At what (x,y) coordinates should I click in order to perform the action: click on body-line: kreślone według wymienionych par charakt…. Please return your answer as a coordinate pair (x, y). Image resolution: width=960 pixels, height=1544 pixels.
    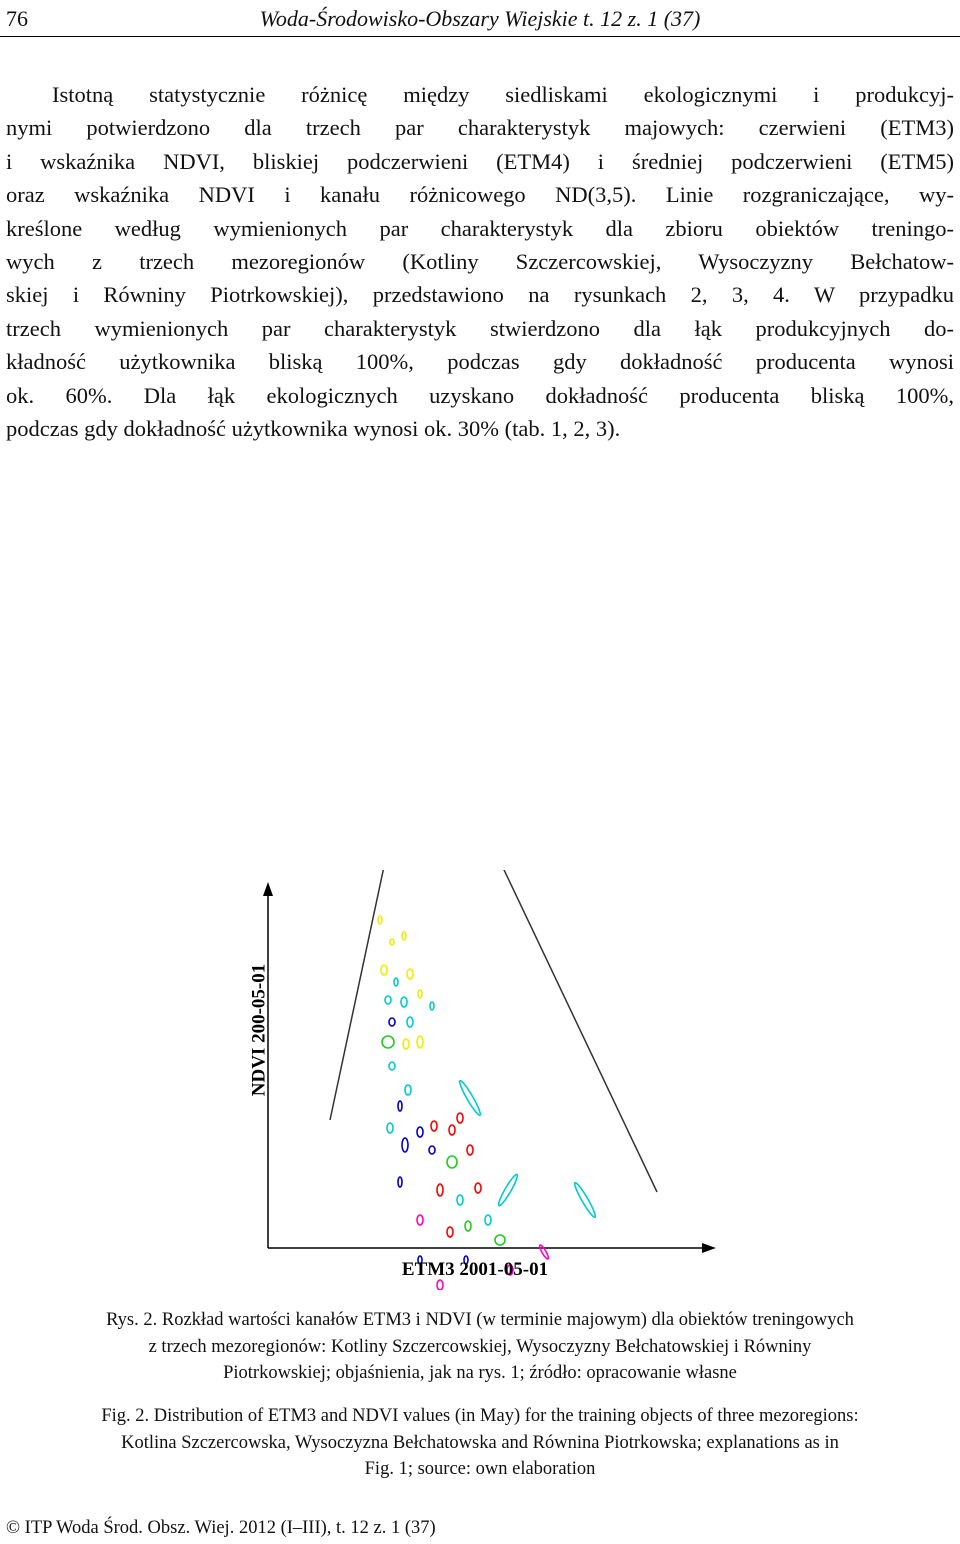
    Looking at the image, I should click on (480, 228).